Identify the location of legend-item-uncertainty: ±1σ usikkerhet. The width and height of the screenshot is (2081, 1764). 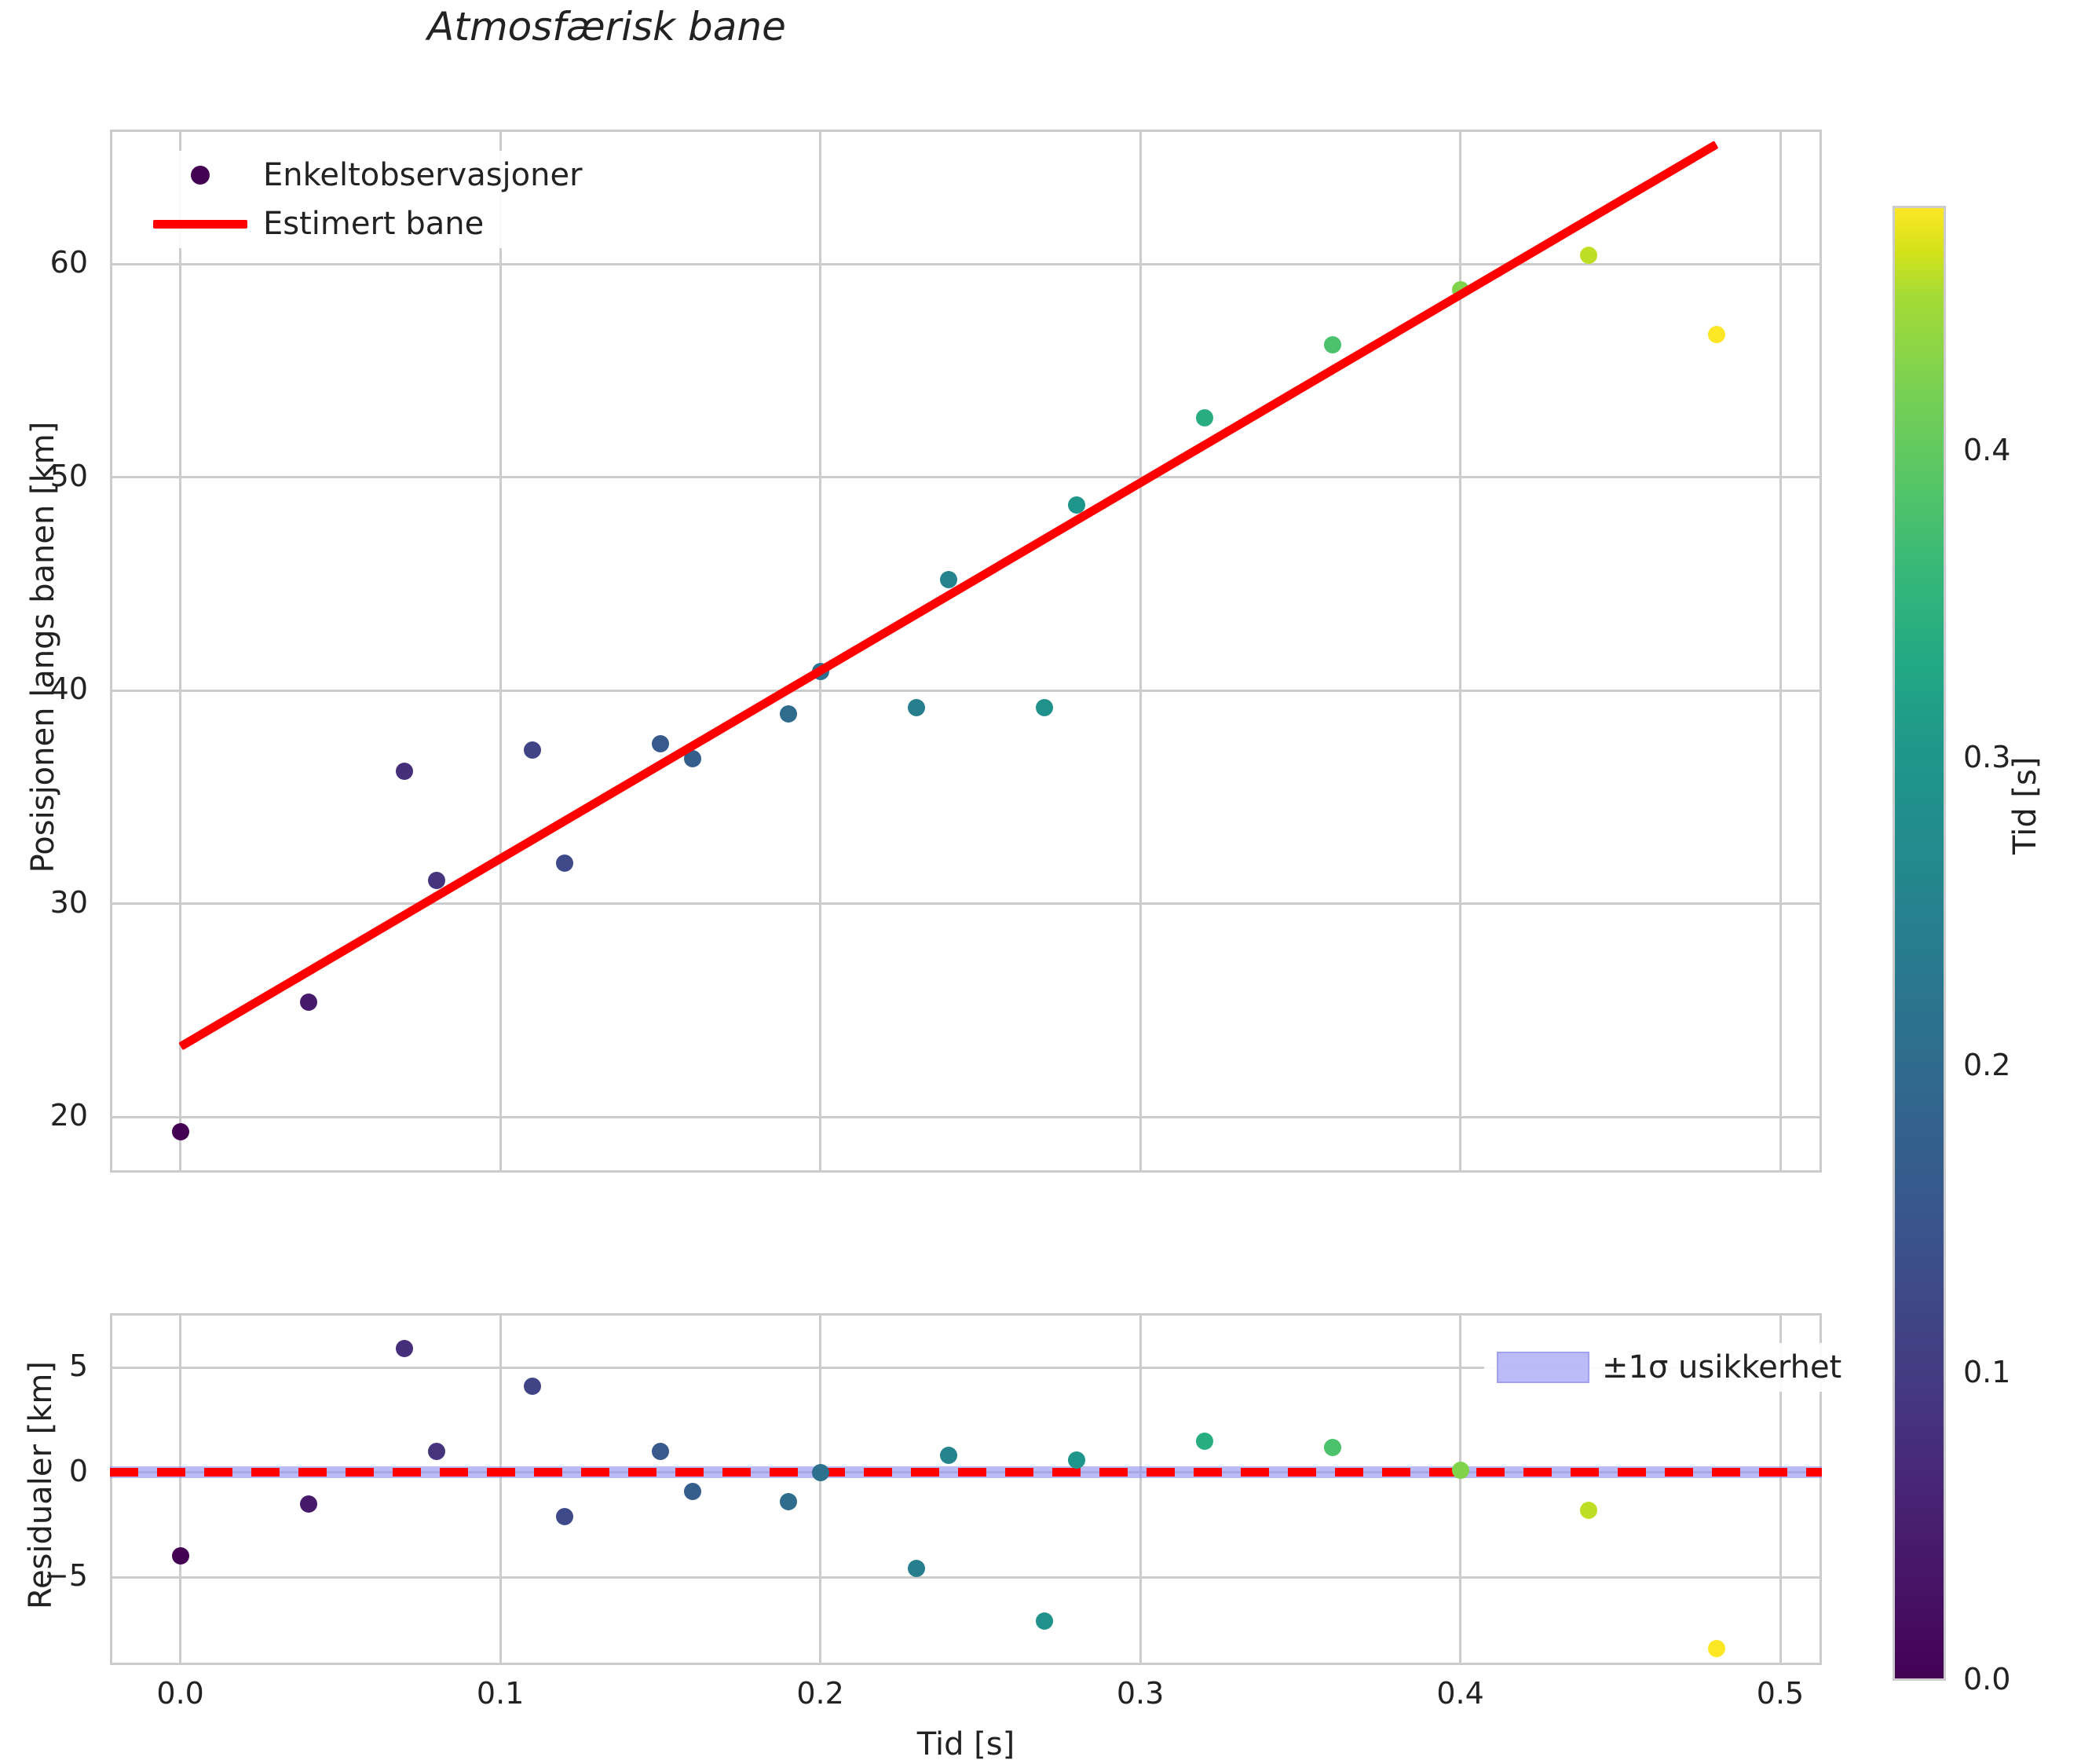
(1663, 1367).